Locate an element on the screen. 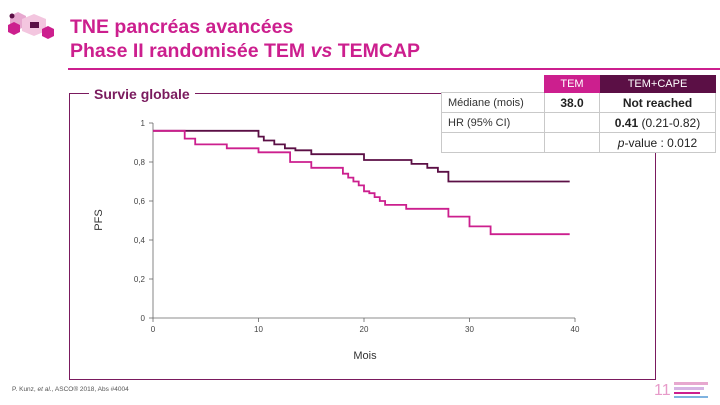 The height and width of the screenshot is (405, 720). median-tem: 38.0 is located at coordinates (572, 102).